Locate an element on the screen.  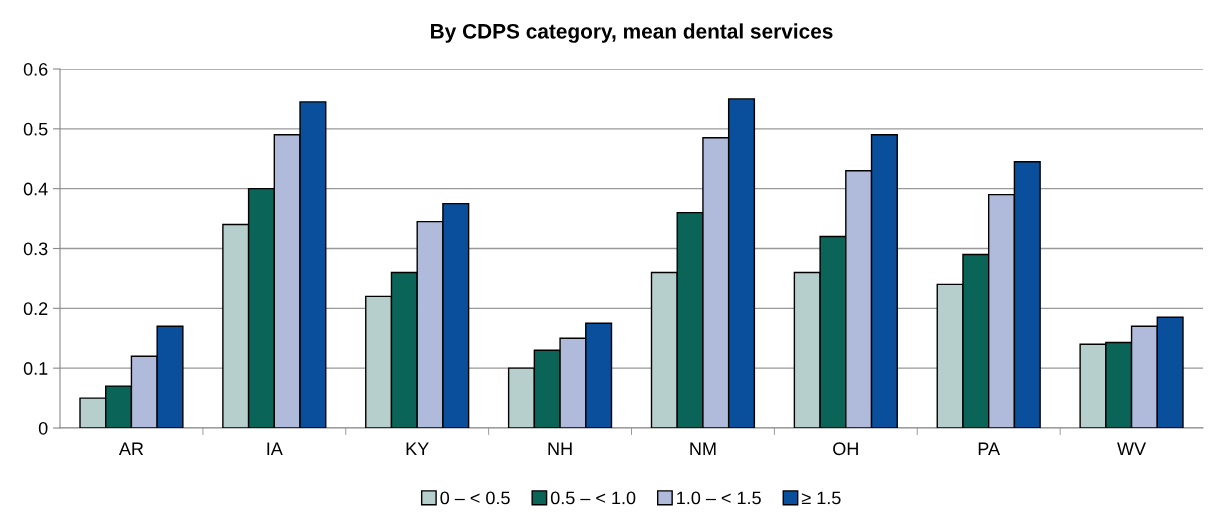
y-tick-label: 0 is located at coordinates (43, 428).